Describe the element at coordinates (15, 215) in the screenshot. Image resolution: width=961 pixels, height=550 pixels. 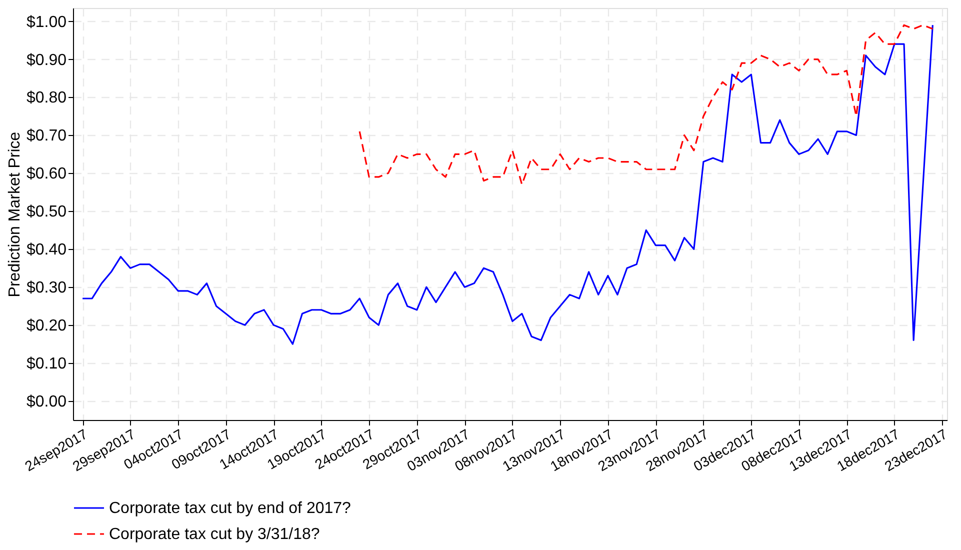
I see `y-axis-title: Prediction Market Price` at that location.